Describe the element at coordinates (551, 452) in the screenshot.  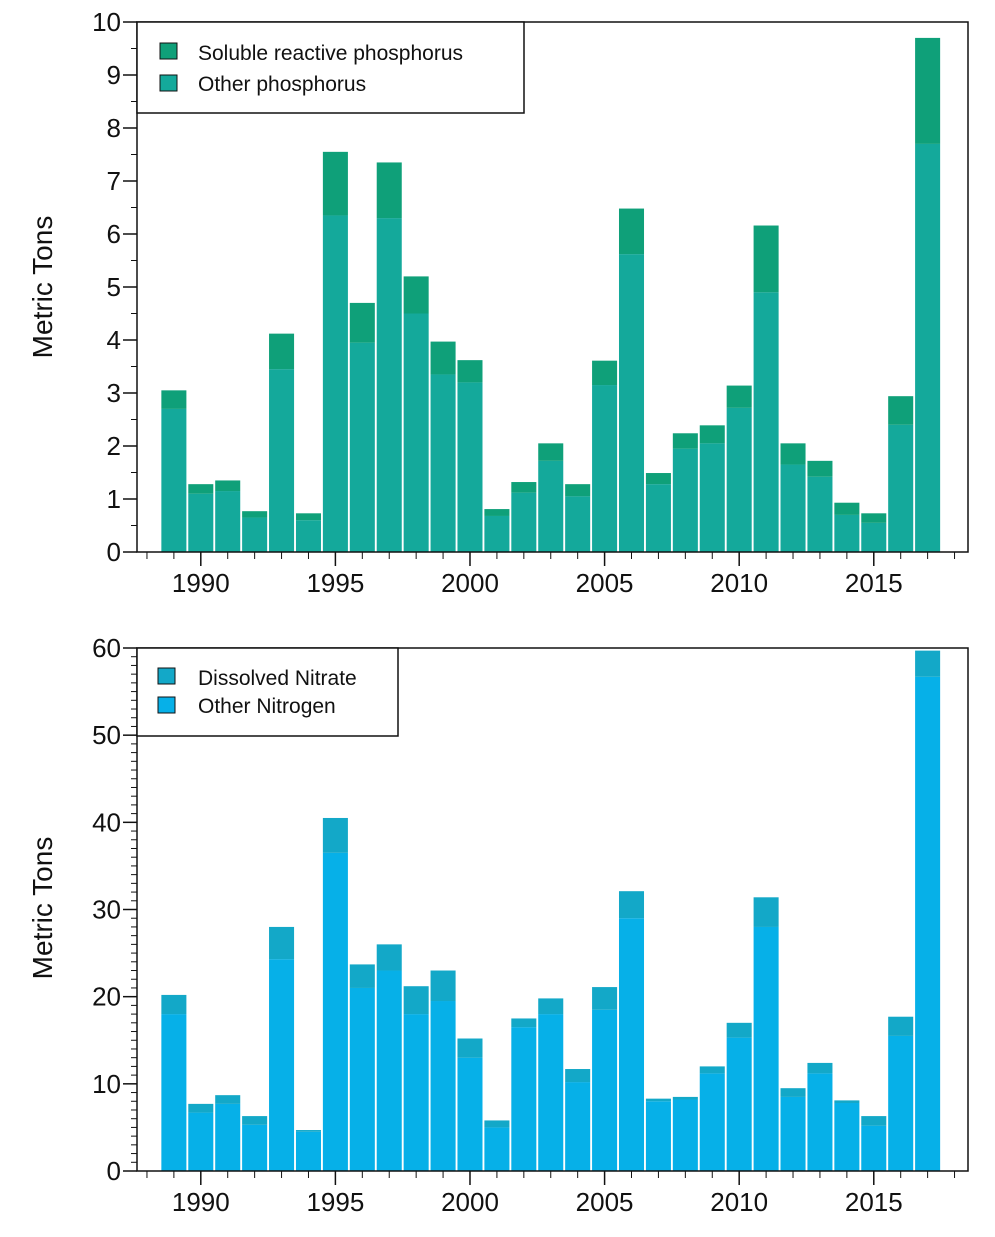
I see `bar-soluble-reactive-phosphorus-2003` at that location.